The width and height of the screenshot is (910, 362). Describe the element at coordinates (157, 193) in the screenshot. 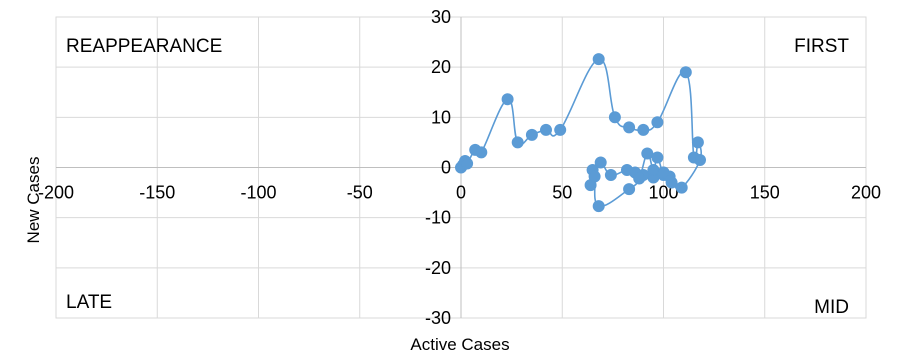

I see `x-tick-label-1: -150` at that location.